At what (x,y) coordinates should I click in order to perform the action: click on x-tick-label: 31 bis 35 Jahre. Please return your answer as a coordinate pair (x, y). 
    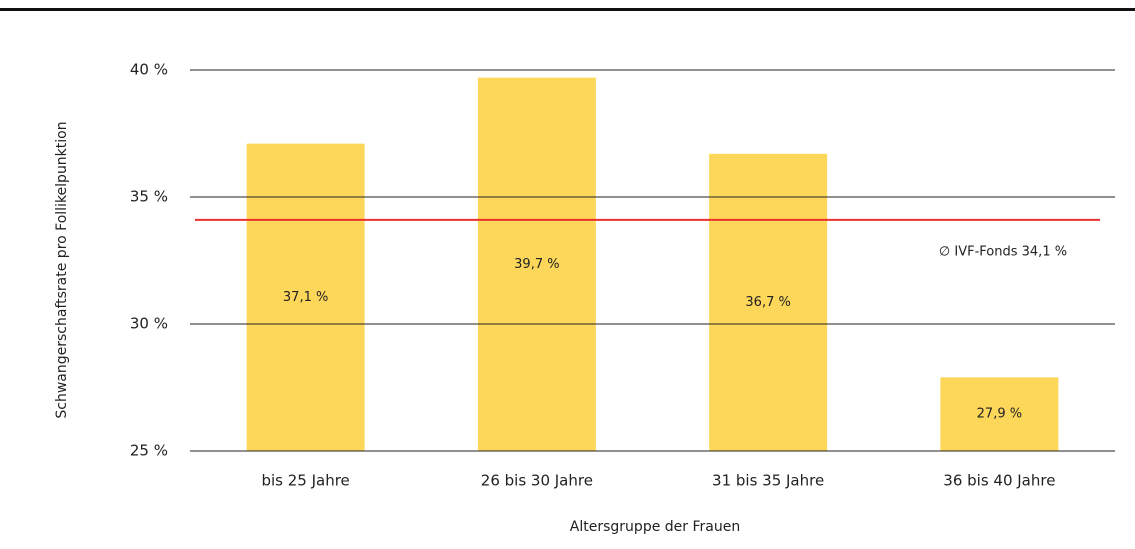
    Looking at the image, I should click on (768, 481).